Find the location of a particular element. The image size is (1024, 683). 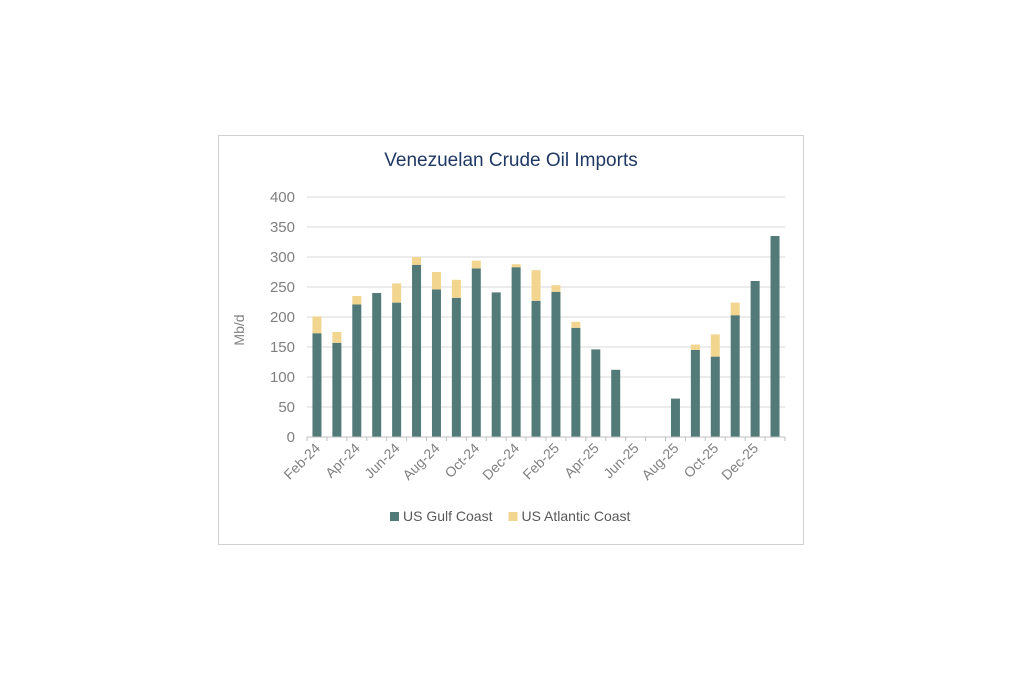

x-tick-label: Jun-25 is located at coordinates (621, 461).